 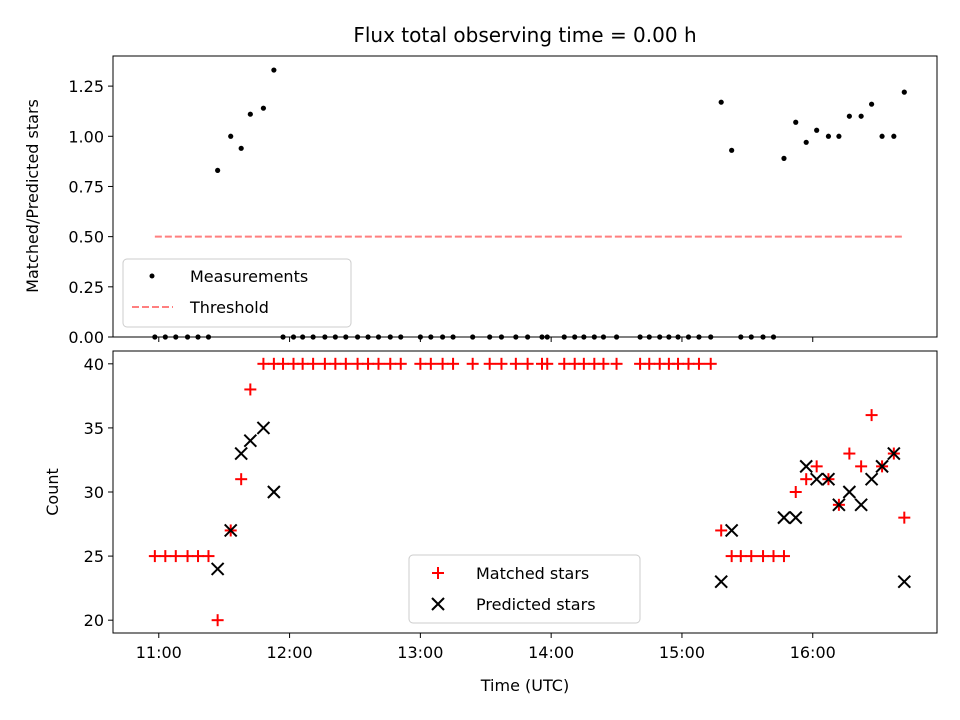 What do you see at coordinates (249, 276) in the screenshot?
I see `legend-measurements-label: Measurements` at bounding box center [249, 276].